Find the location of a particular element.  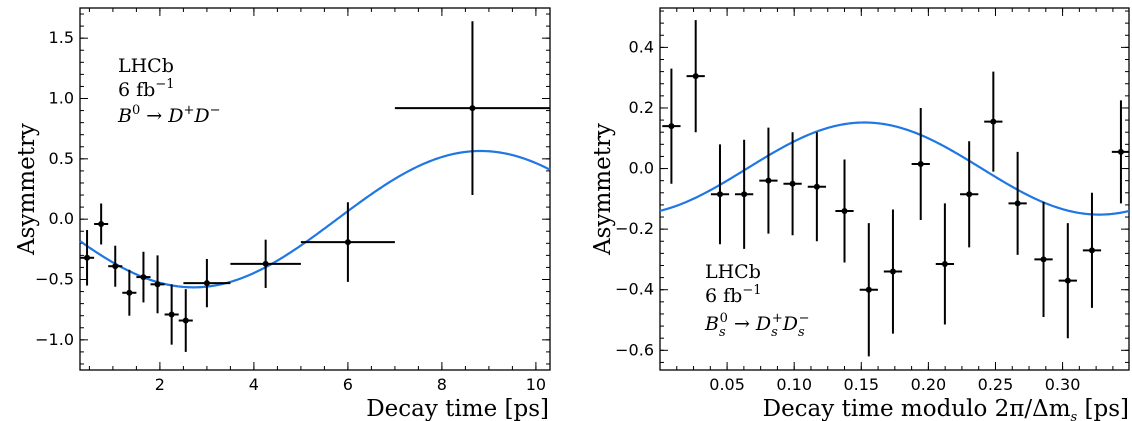

left-y-axis-title: Asymmetry is located at coordinates (27, 189).